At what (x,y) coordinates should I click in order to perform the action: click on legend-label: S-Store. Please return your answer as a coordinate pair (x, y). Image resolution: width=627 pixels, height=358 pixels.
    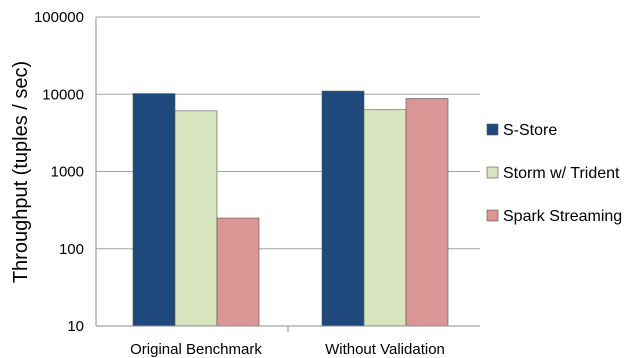
    Looking at the image, I should click on (530, 130).